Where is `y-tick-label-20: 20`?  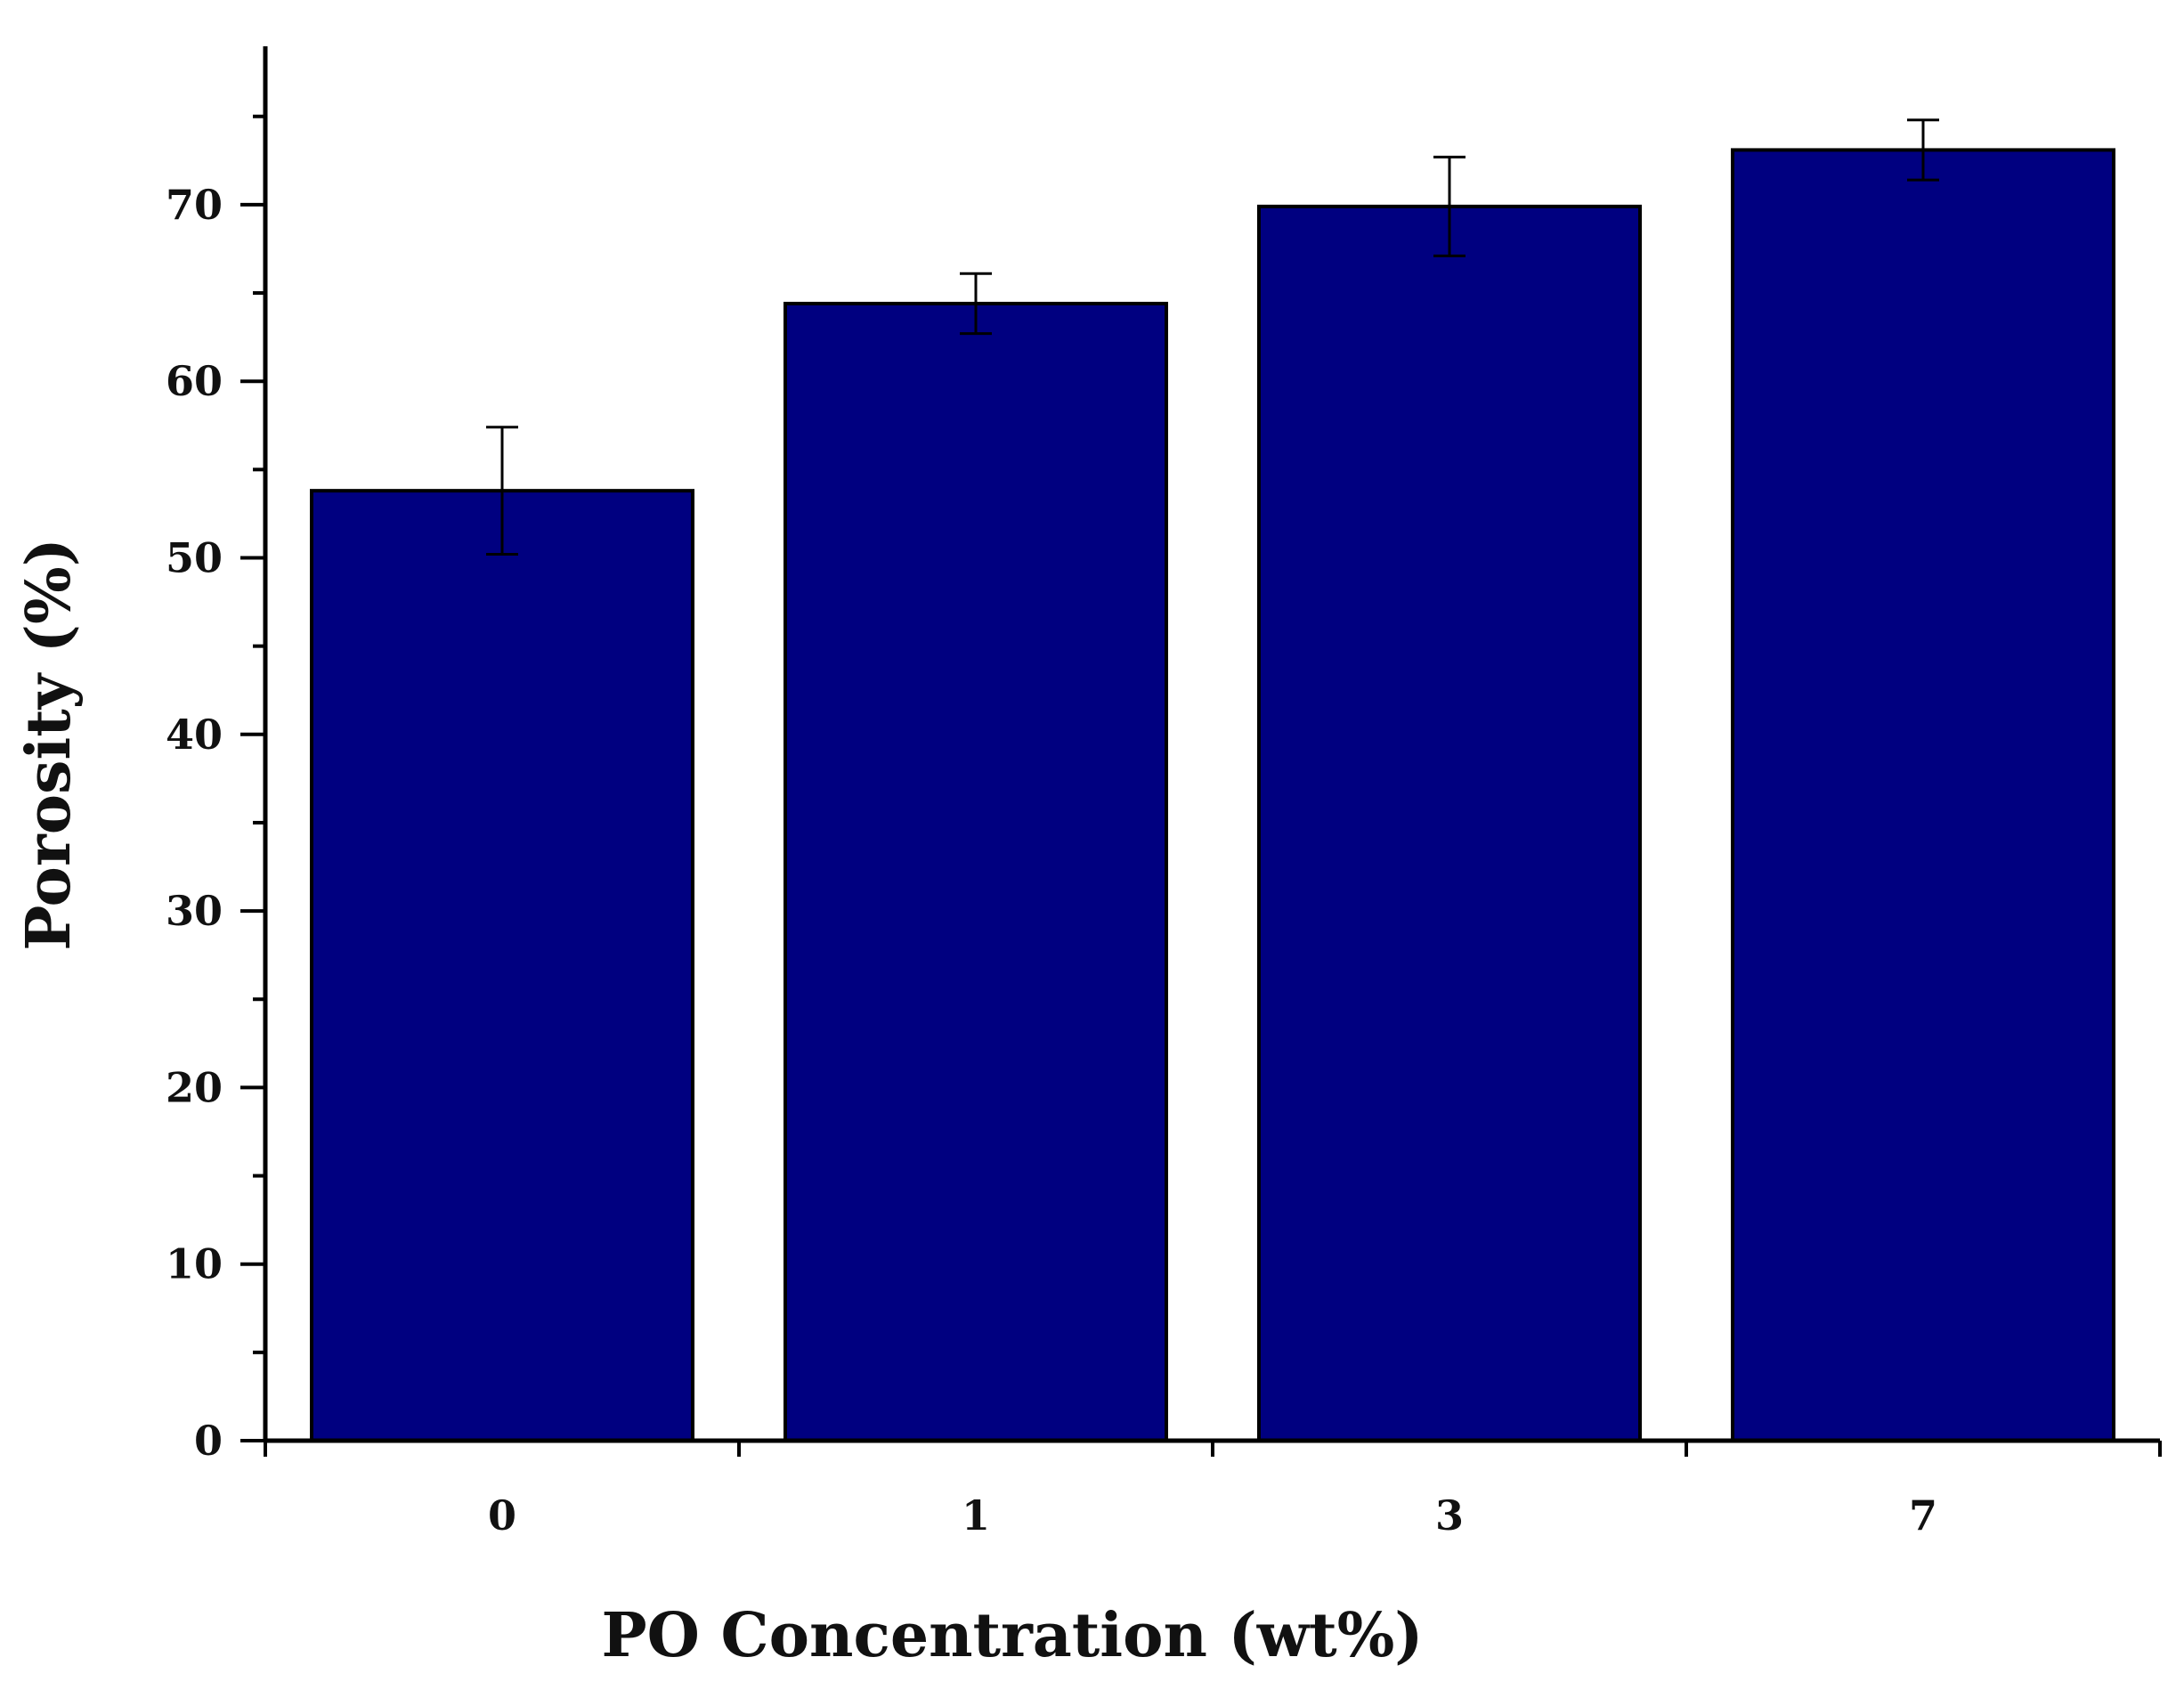
y-tick-label-20: 20 is located at coordinates (194, 1087).